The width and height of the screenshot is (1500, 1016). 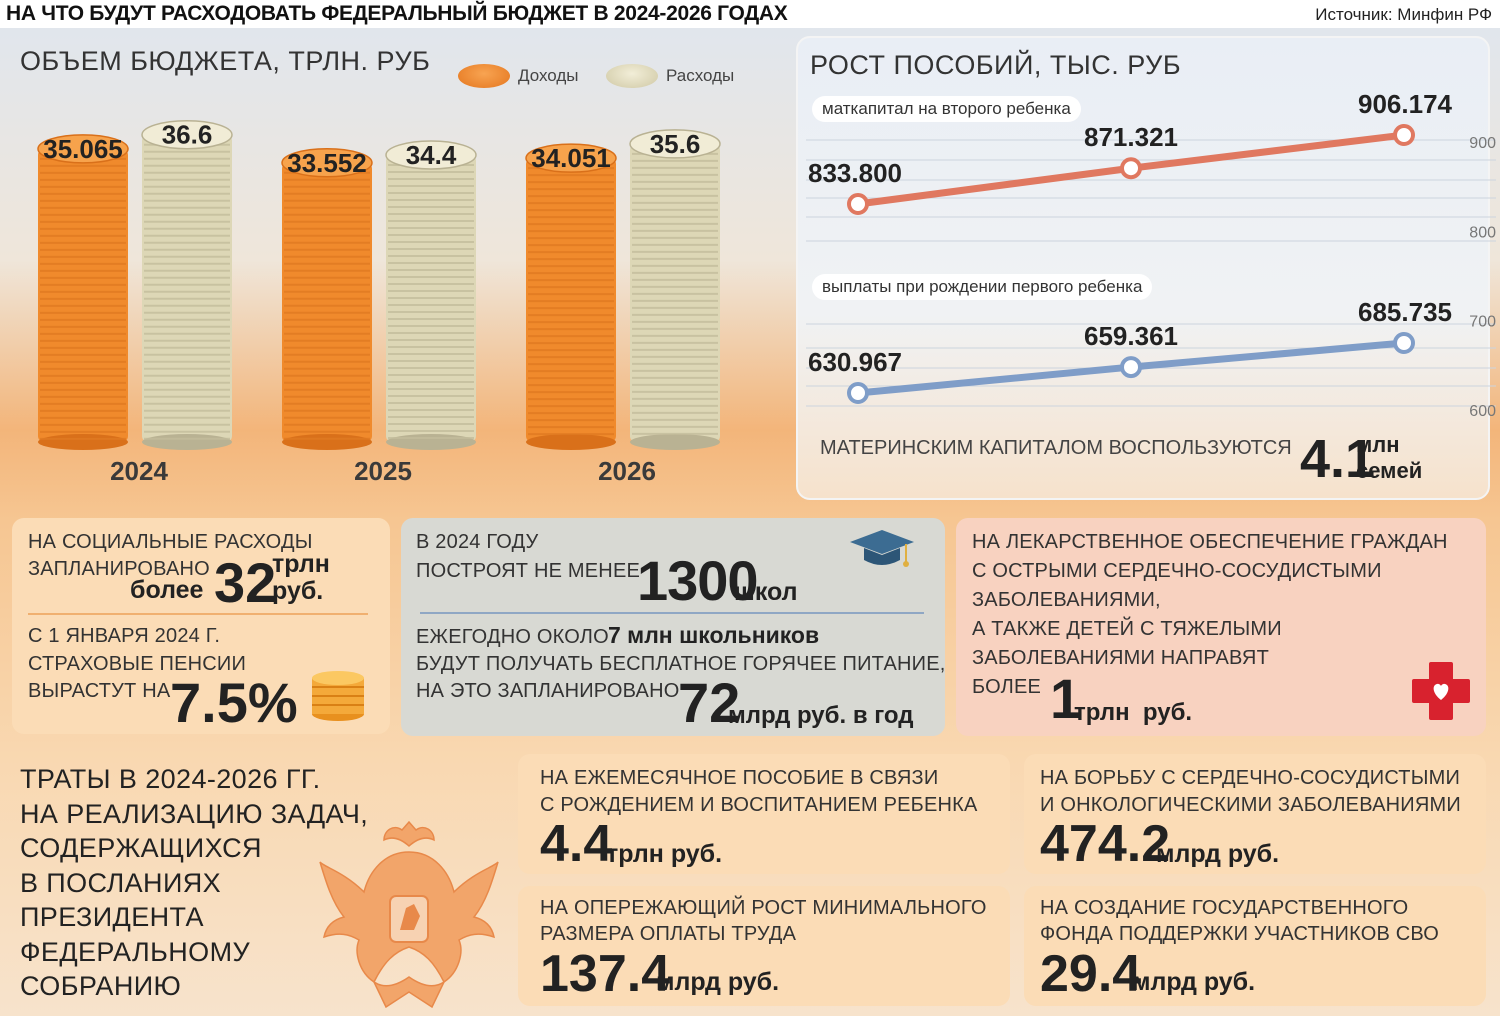 I want to click on header-bar, so click(x=750, y=14).